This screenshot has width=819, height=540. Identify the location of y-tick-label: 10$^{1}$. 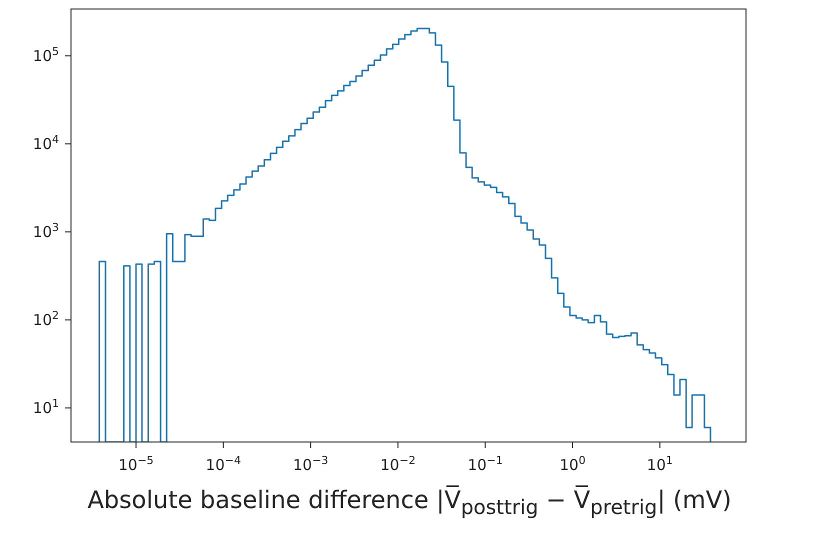
(45, 406).